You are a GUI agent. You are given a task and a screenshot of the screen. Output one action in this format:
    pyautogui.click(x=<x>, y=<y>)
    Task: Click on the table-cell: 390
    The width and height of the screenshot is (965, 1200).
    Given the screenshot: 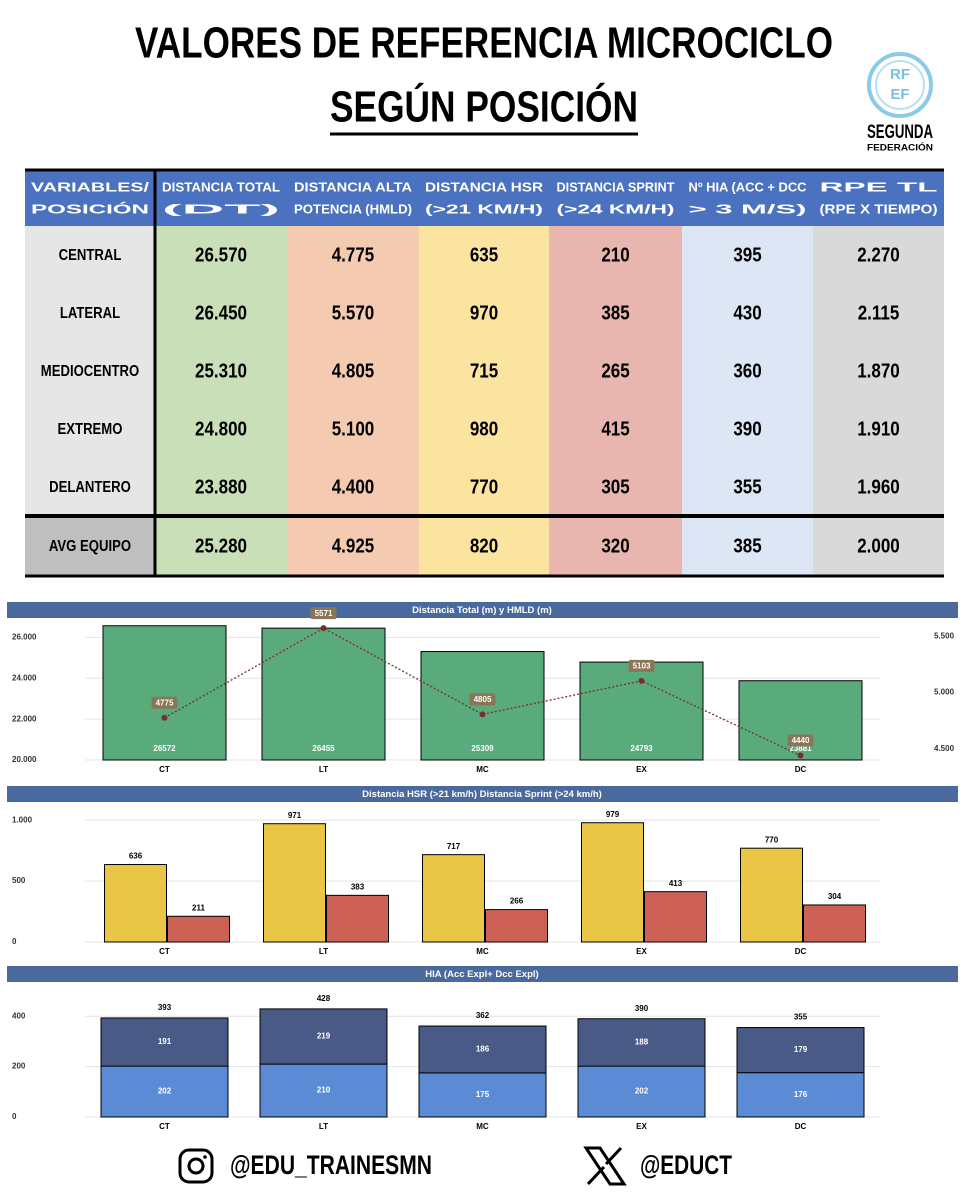 What is the action you would take?
    pyautogui.click(x=747, y=429)
    